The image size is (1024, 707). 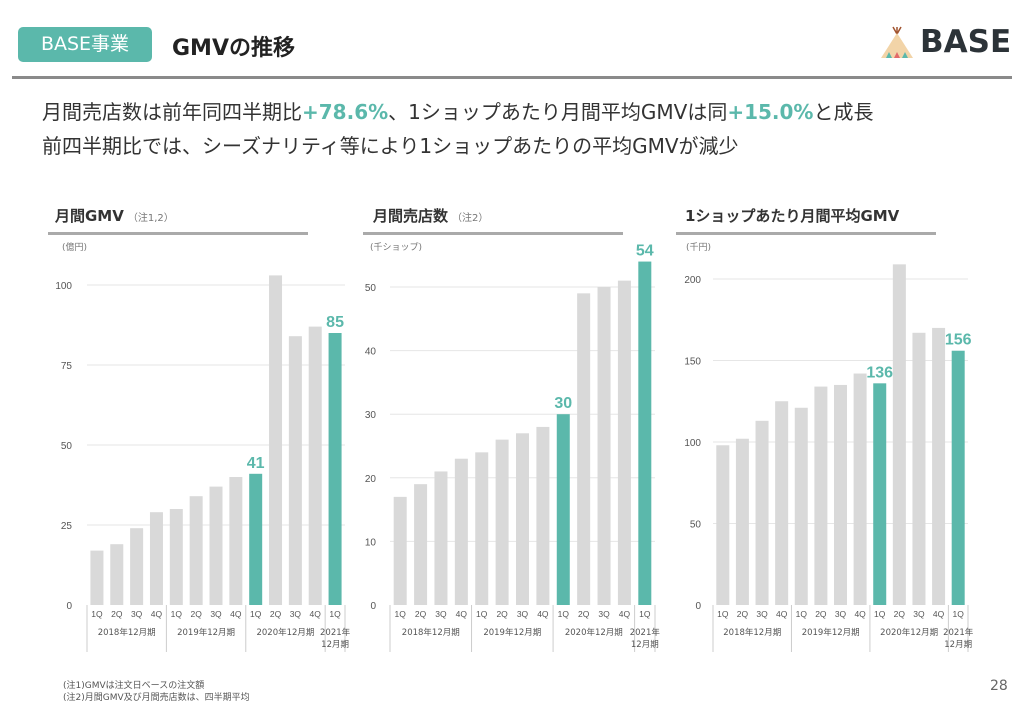 I want to click on page-number: 28, so click(x=999, y=686).